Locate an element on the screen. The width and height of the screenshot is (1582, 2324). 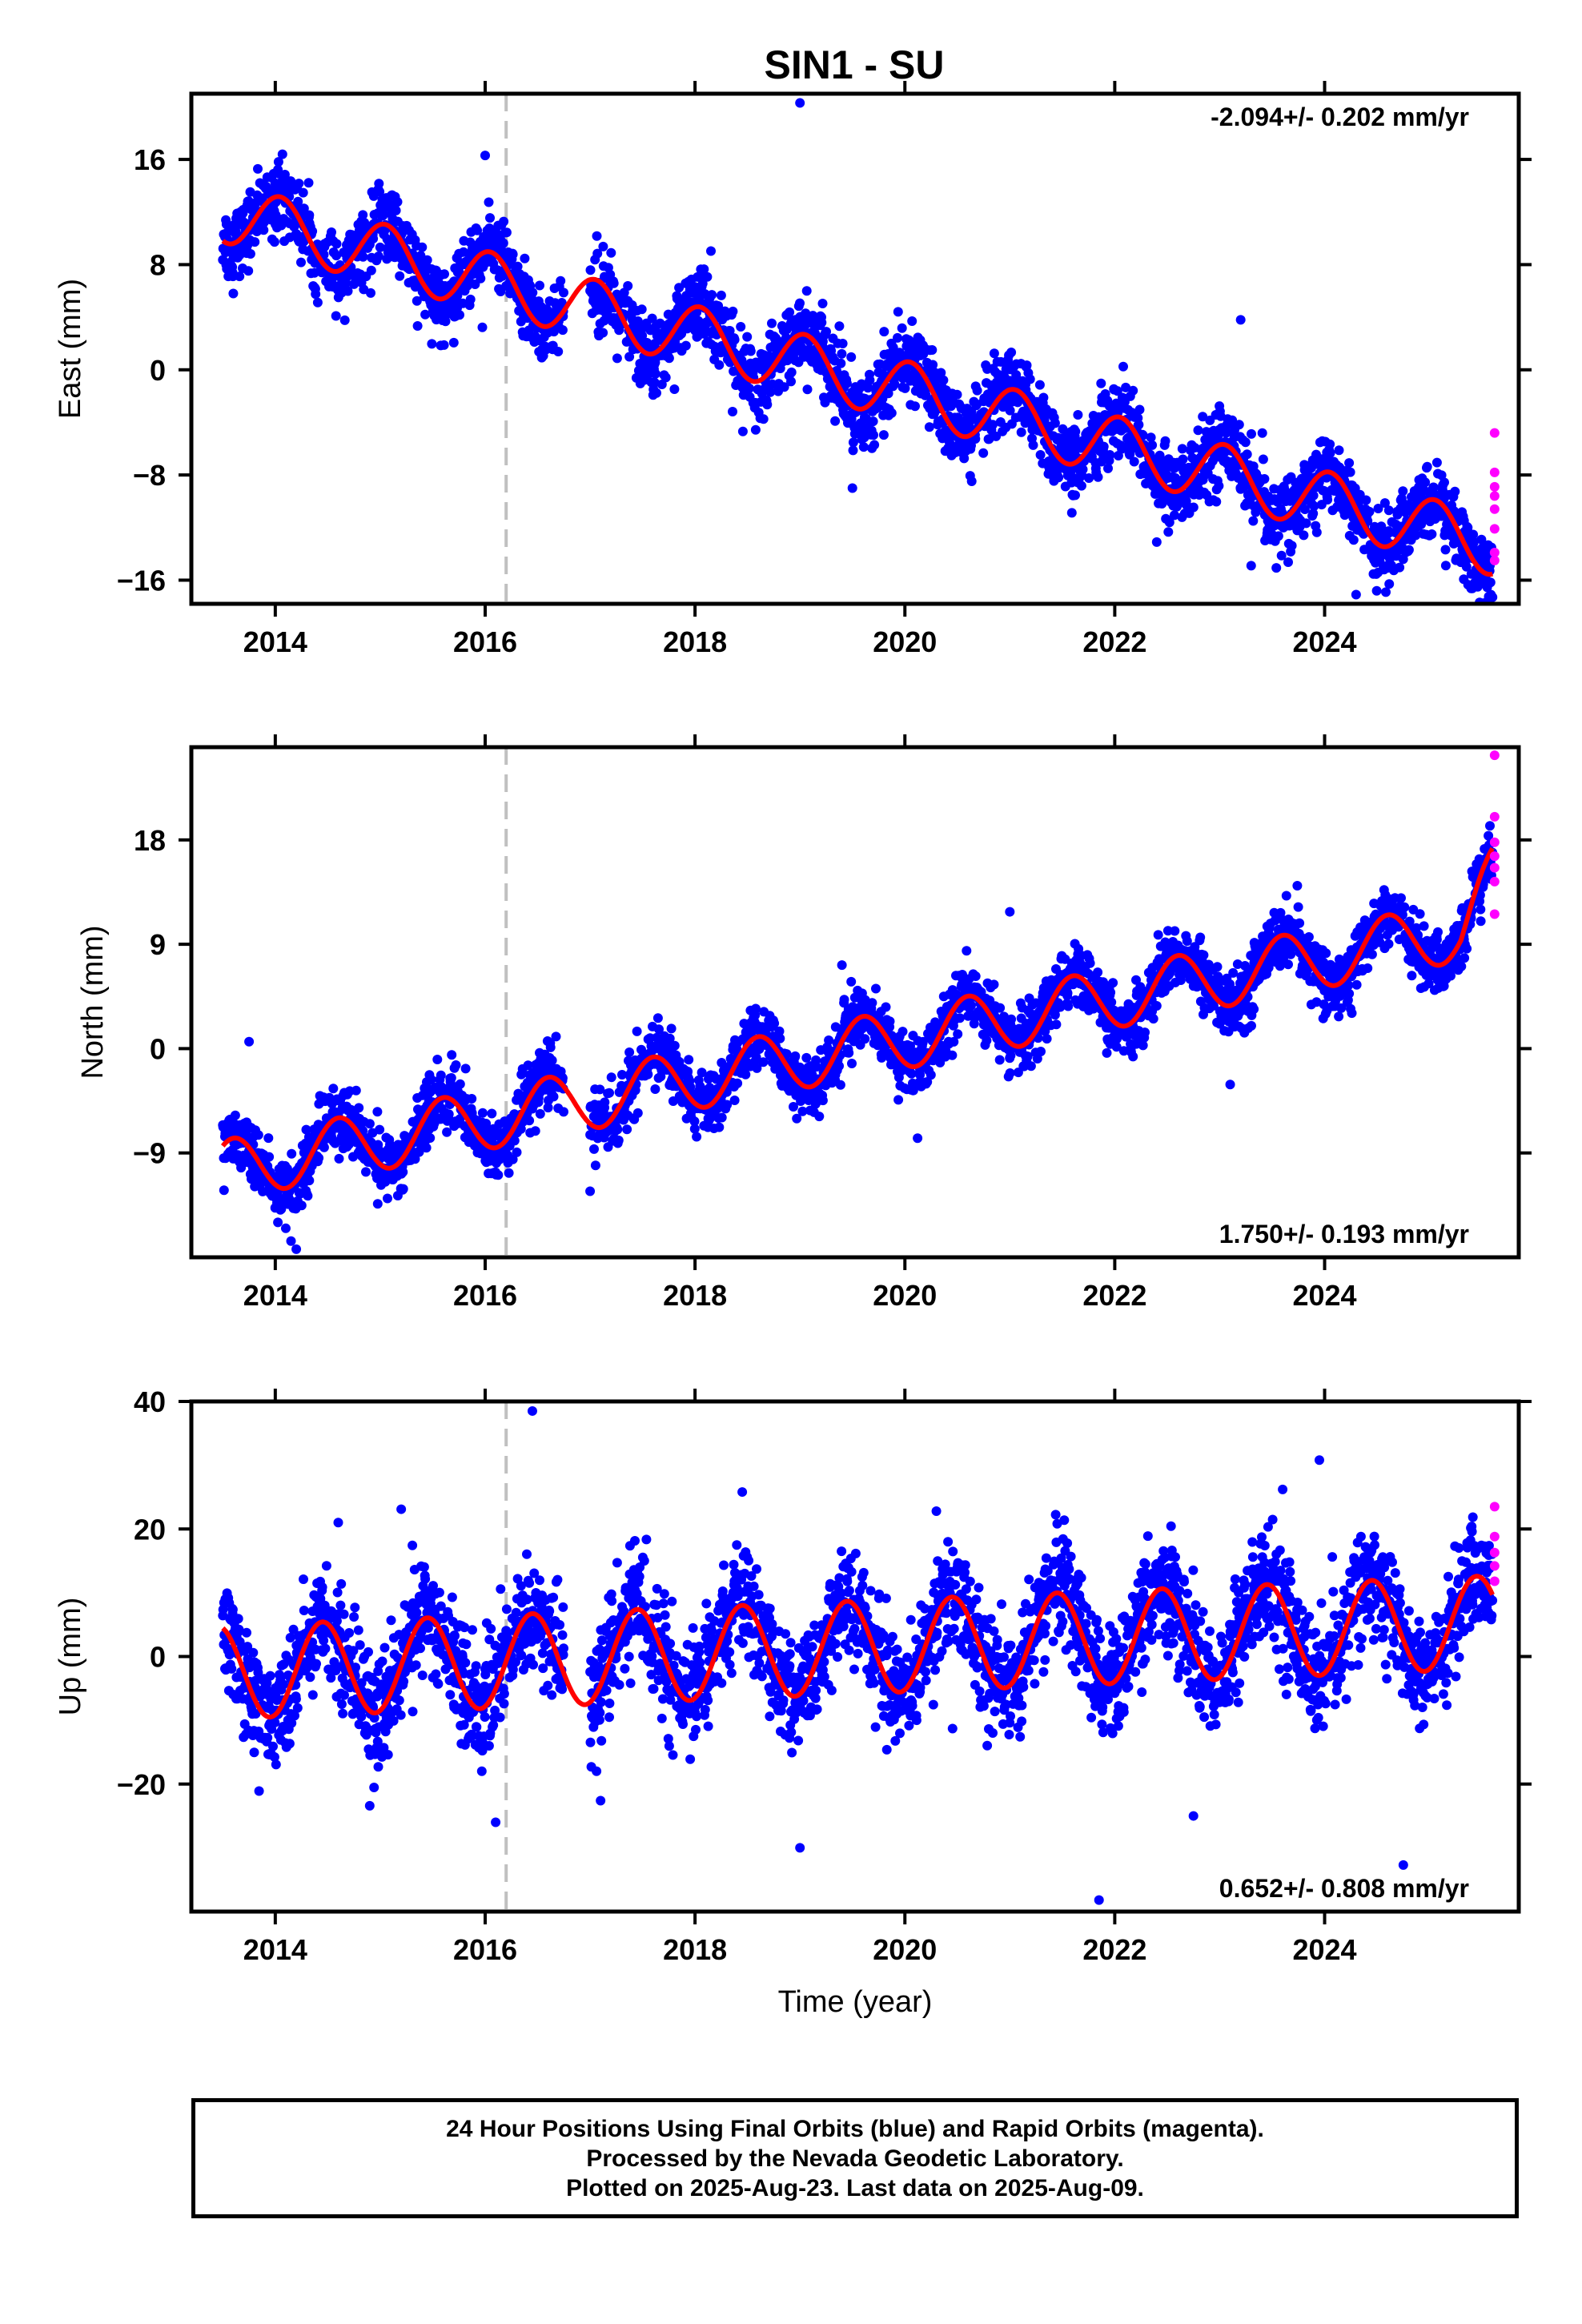
y-axis-label: East (mm) is located at coordinates (70, 349).